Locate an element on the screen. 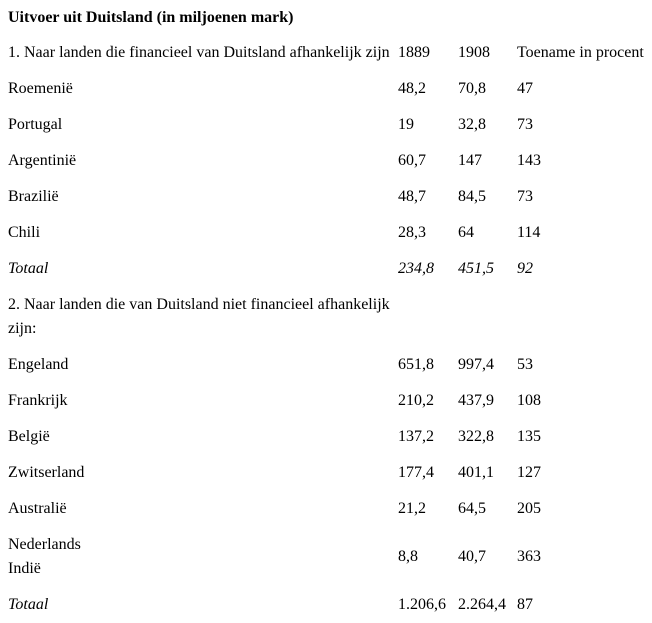  row-value: 363 is located at coordinates (529, 556).